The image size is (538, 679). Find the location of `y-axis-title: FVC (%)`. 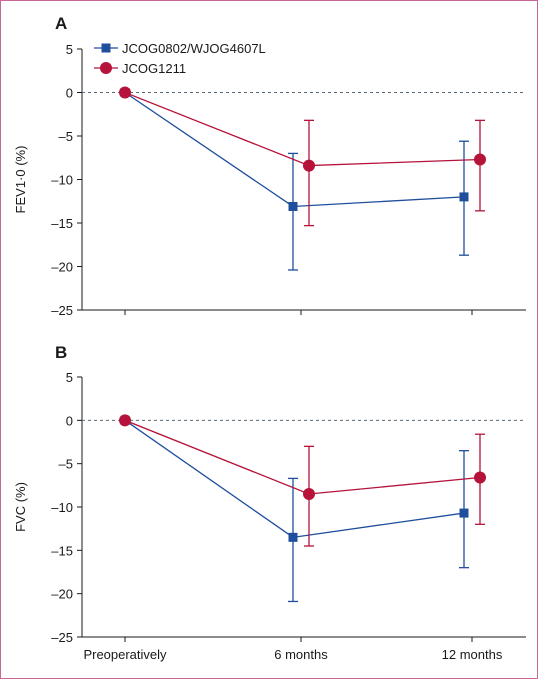

y-axis-title: FVC (%) is located at coordinates (20, 507).